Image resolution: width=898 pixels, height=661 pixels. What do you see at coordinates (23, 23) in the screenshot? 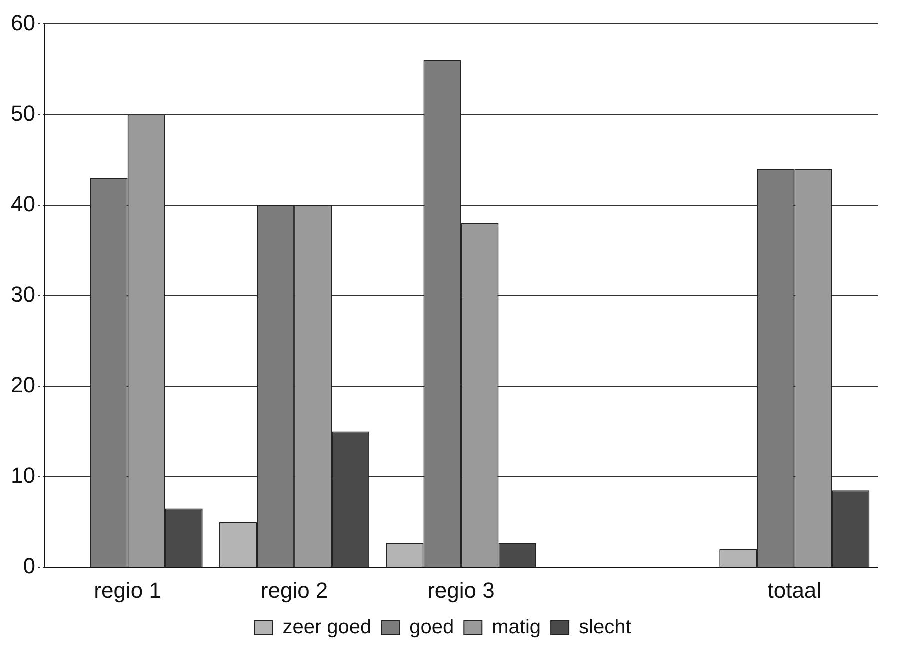
I see `y-tick-label: 60` at bounding box center [23, 23].